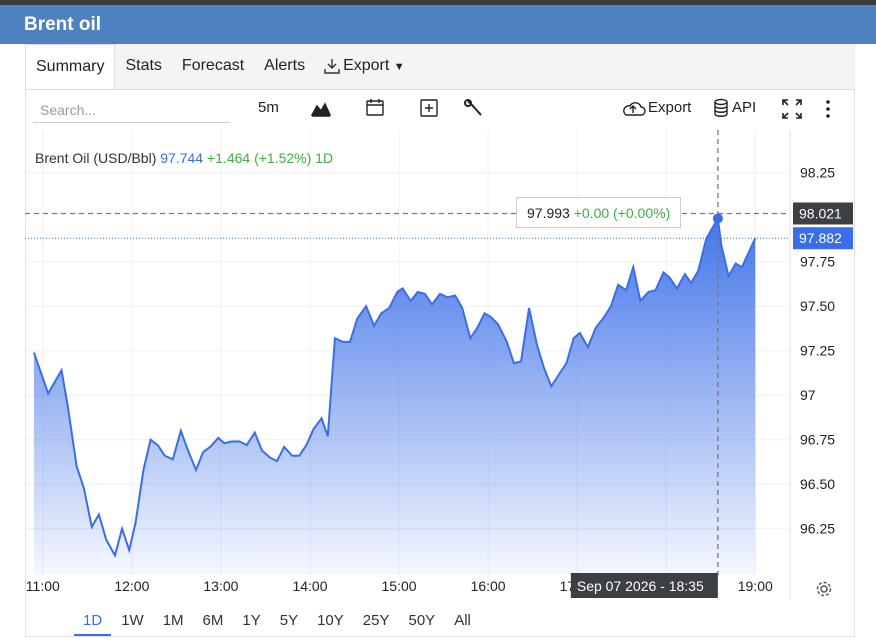  Describe the element at coordinates (622, 213) in the screenshot. I see `tooltip-change: +0.00 (+0.00%)` at that location.